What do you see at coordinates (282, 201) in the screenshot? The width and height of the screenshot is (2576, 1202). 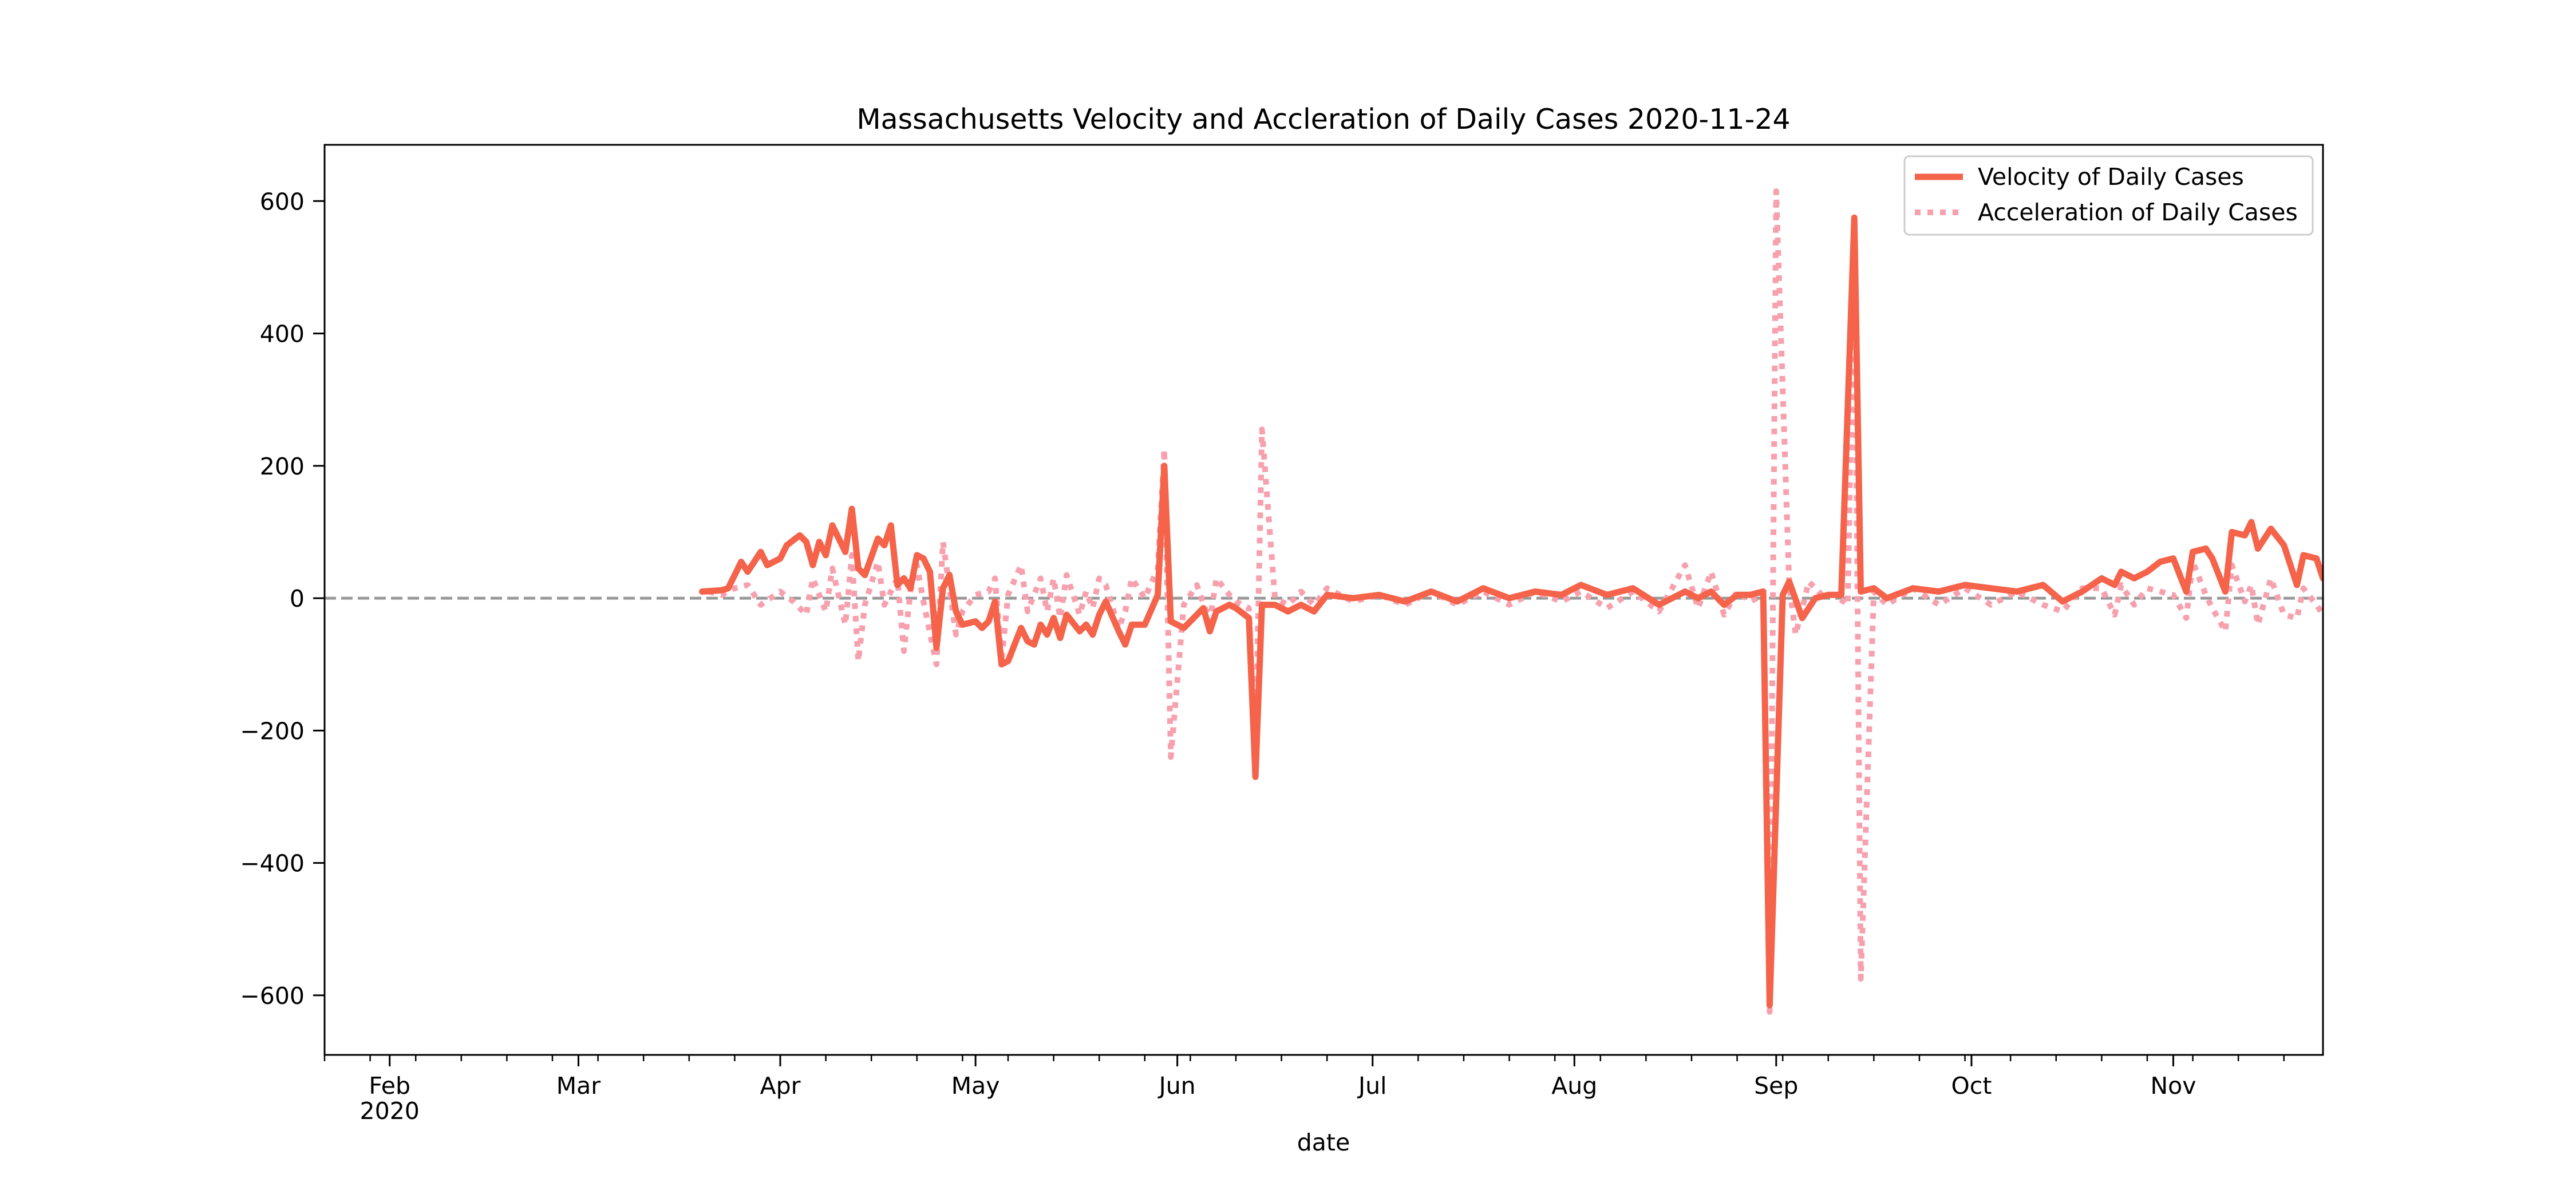 I see `y-tick-label: 600` at bounding box center [282, 201].